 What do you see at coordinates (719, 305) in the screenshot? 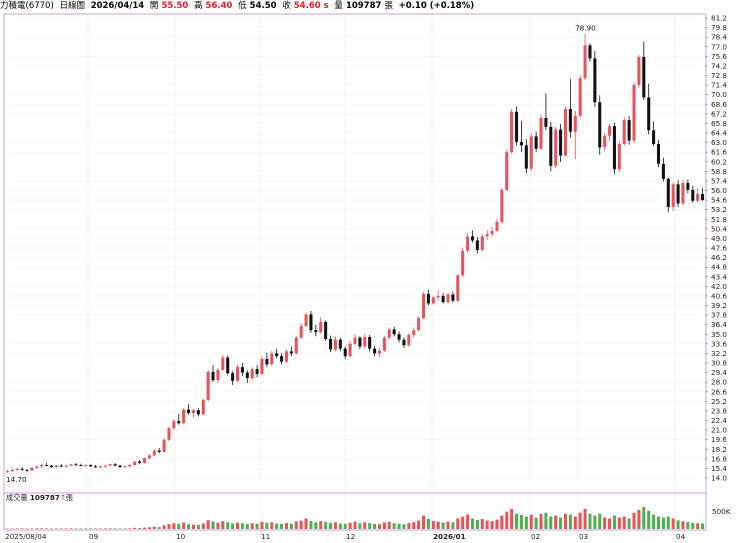
I see `y-tick-label: 39.2` at bounding box center [719, 305].